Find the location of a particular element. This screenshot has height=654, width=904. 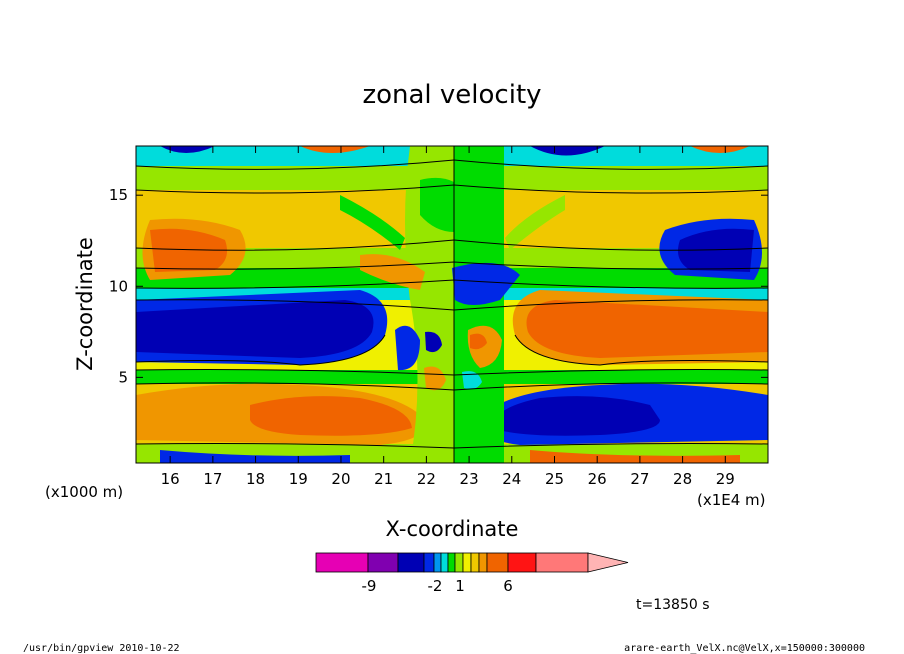

x-tick-label: 22 is located at coordinates (426, 479).